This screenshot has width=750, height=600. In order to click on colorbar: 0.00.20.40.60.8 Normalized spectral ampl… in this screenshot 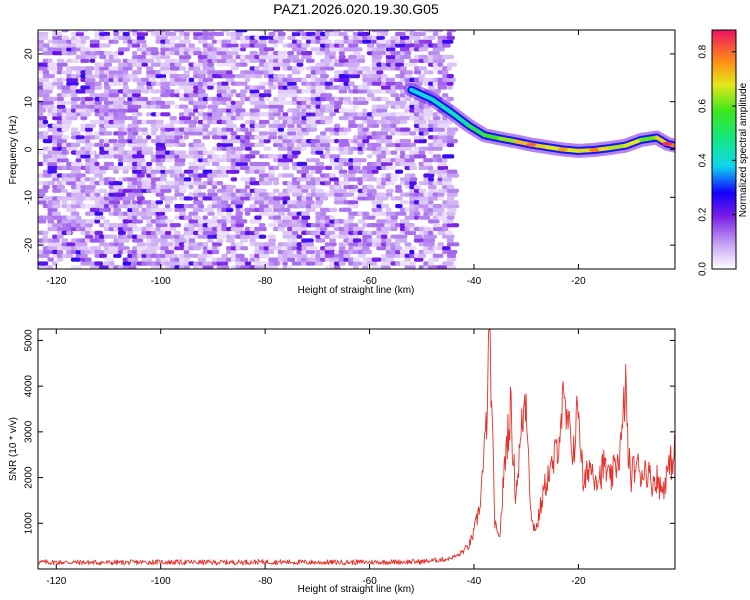, I will do `click(723, 152)`.